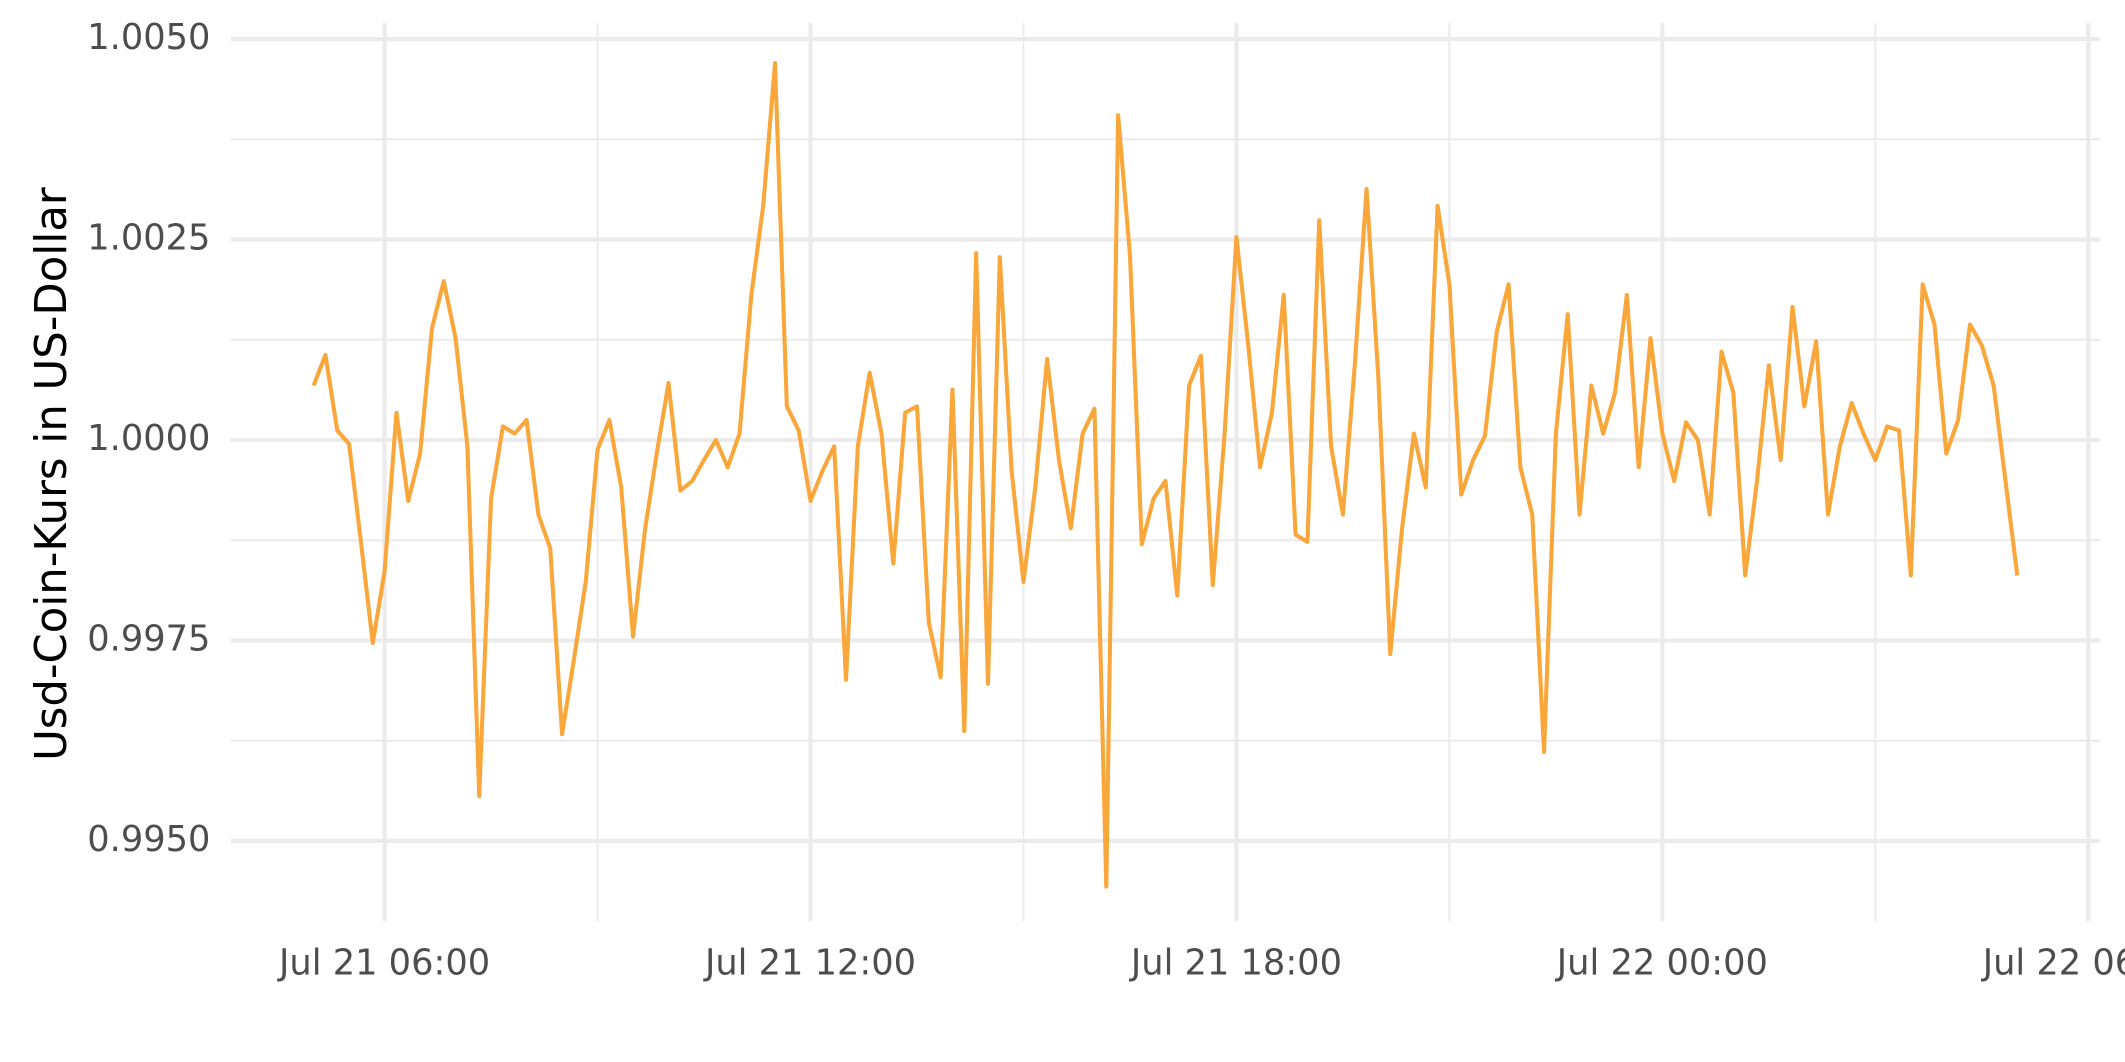 This screenshot has width=2125, height=1062. Describe the element at coordinates (52, 474) in the screenshot. I see `y-axis-label: Usd-Coin-Kurs in US-Dollar` at that location.